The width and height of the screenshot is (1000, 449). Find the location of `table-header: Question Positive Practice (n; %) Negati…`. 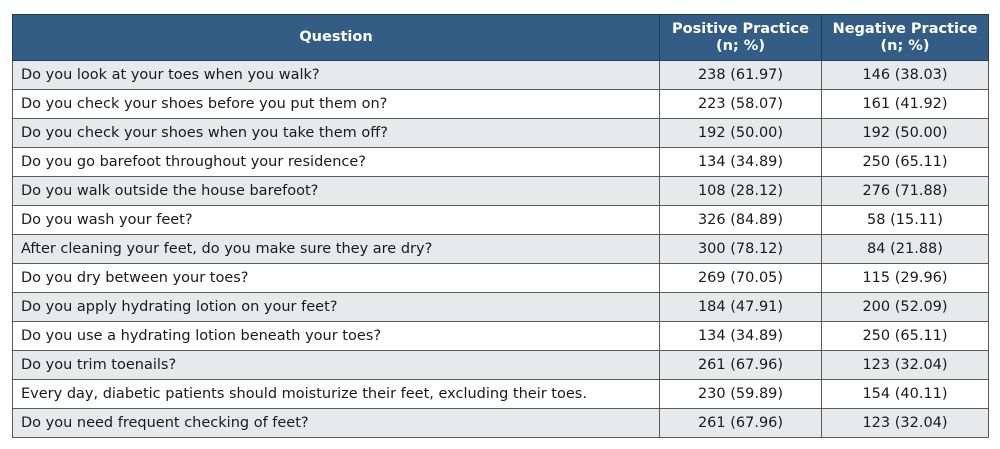

table-header: Question Positive Practice (n; %) Negati… is located at coordinates (500, 37).